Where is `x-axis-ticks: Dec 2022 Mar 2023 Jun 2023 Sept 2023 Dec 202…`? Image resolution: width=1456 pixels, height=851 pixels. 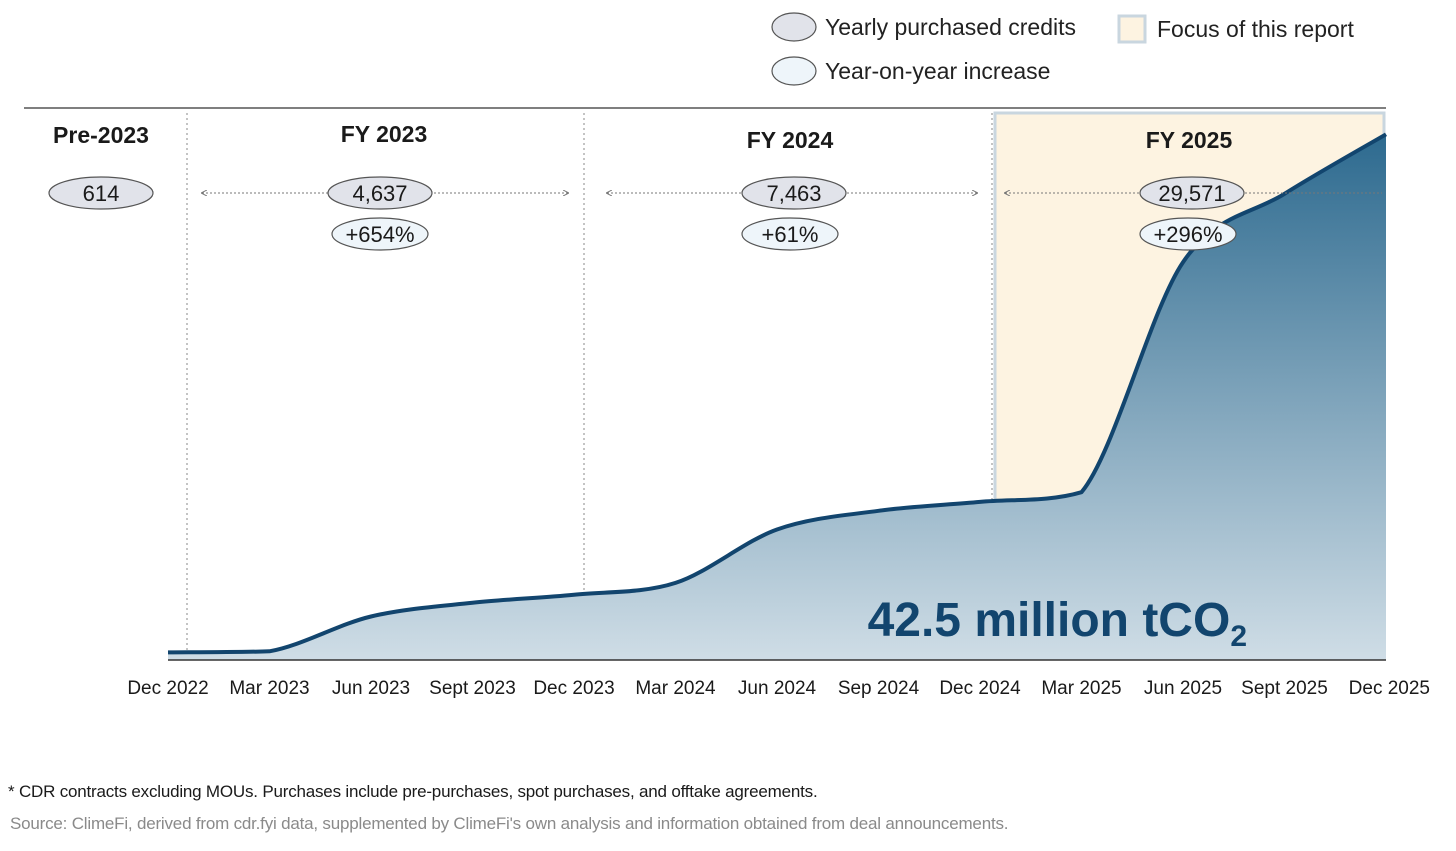
x-axis-ticks: Dec 2022 Mar 2023 Jun 2023 Sept 2023 Dec 202… is located at coordinates (778, 688).